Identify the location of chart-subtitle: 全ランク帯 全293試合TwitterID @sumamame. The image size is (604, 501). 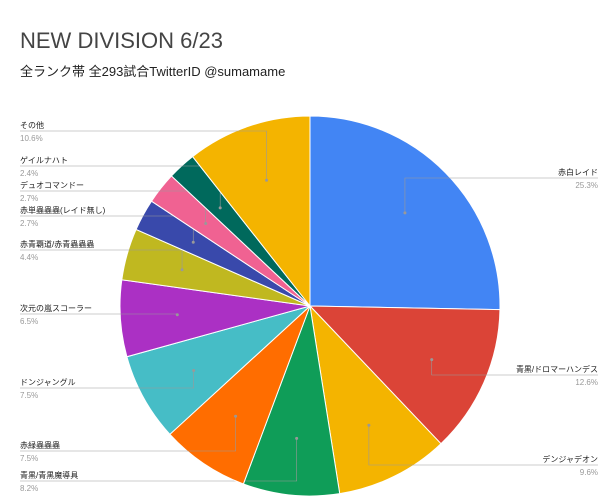
(152, 71).